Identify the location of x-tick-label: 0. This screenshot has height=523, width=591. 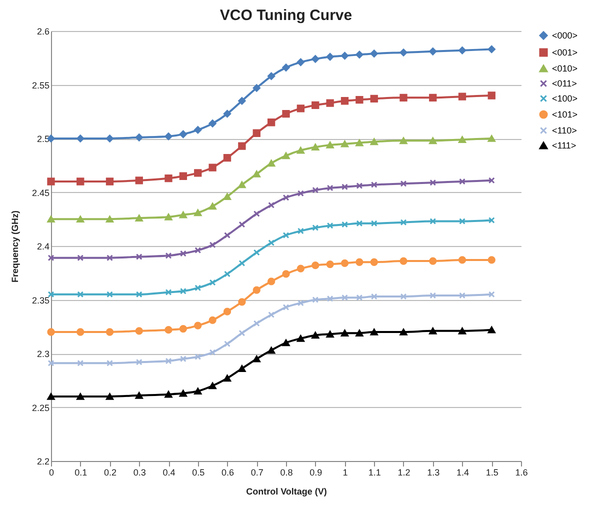
(51, 473).